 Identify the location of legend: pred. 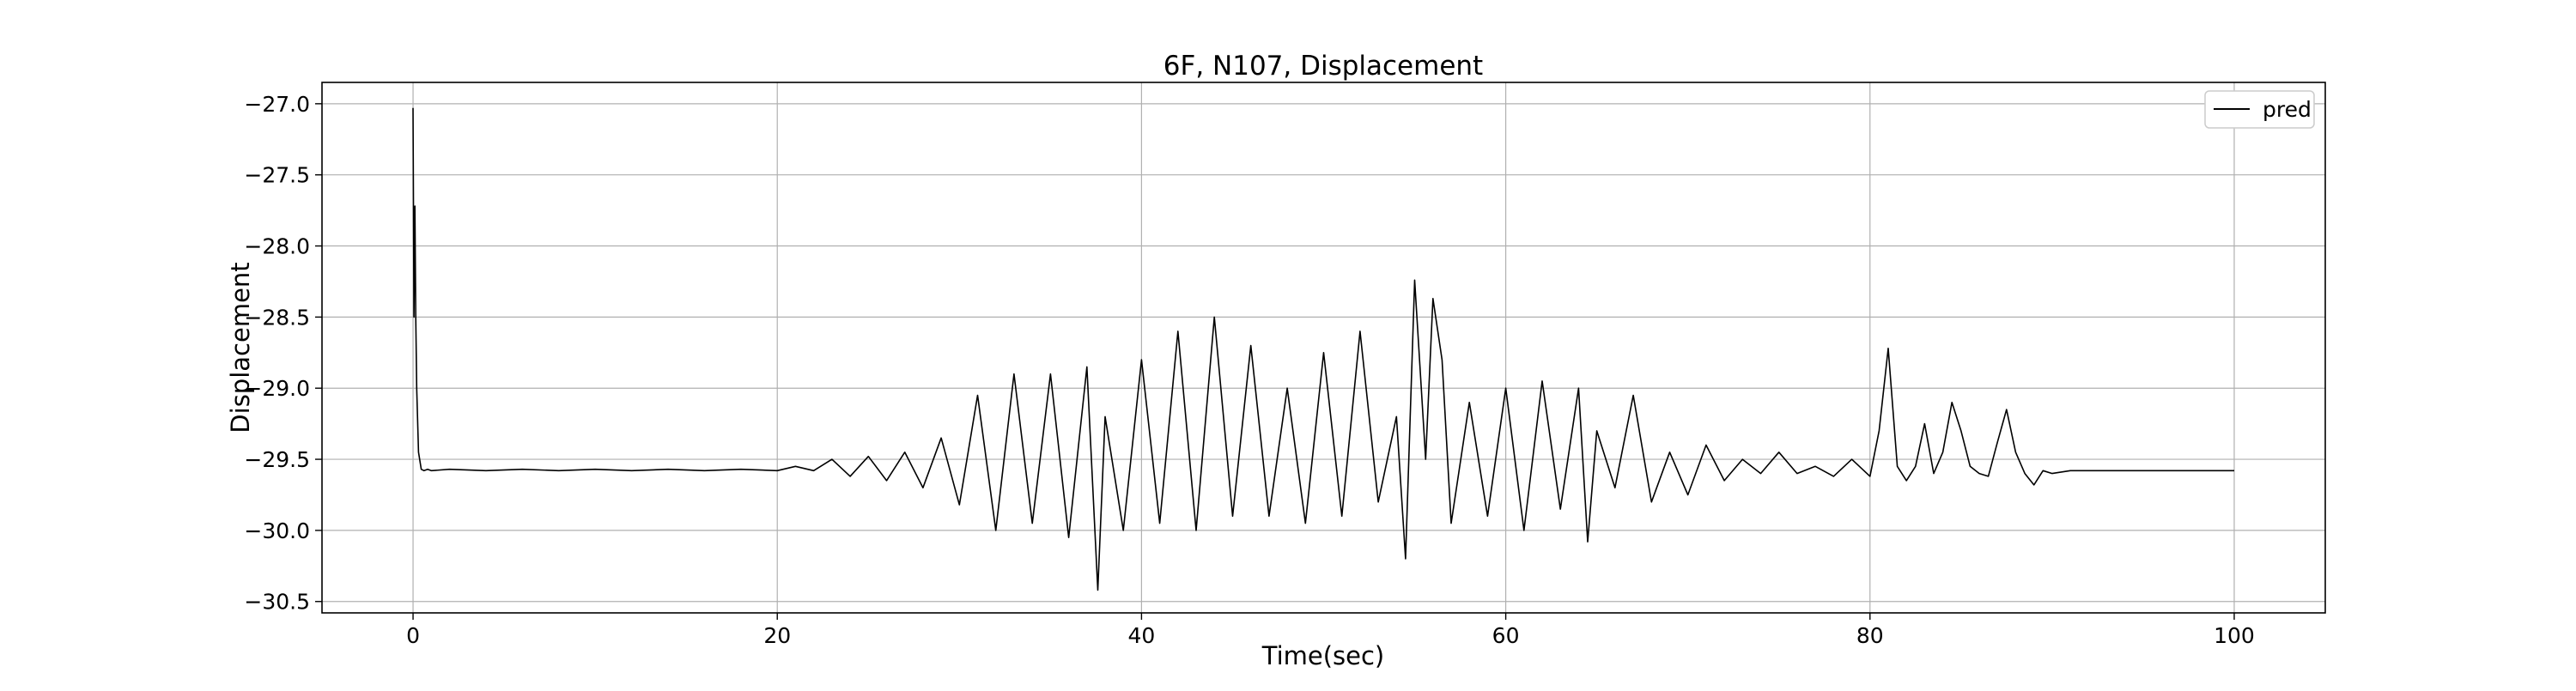
(2259, 109).